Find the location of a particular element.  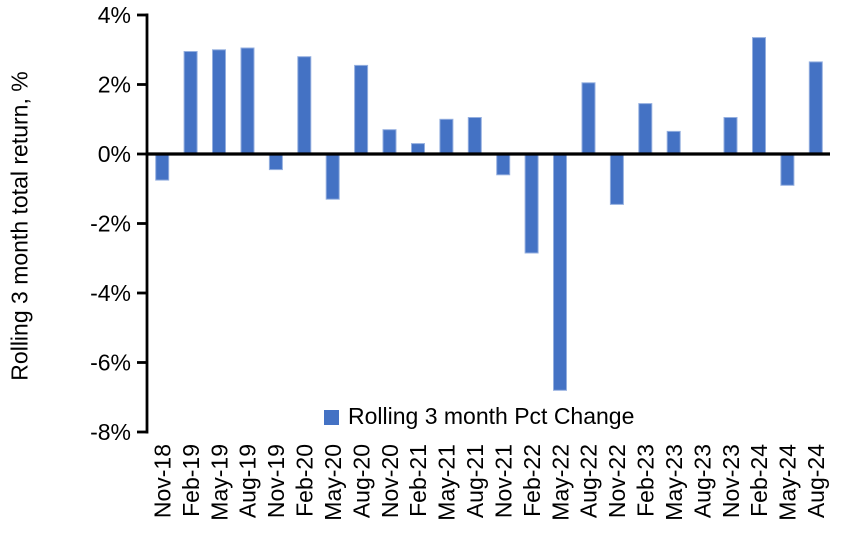

x-tick-label: Aug-22 is located at coordinates (589, 481).